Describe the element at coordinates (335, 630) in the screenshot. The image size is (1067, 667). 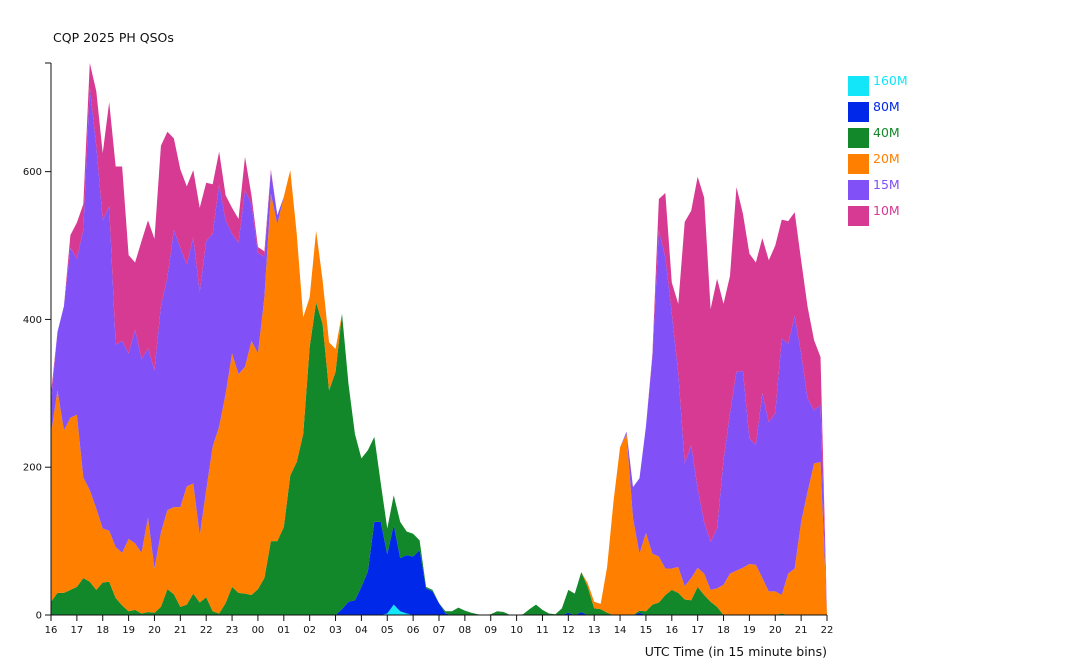
I see `x-tick-label: 03` at that location.